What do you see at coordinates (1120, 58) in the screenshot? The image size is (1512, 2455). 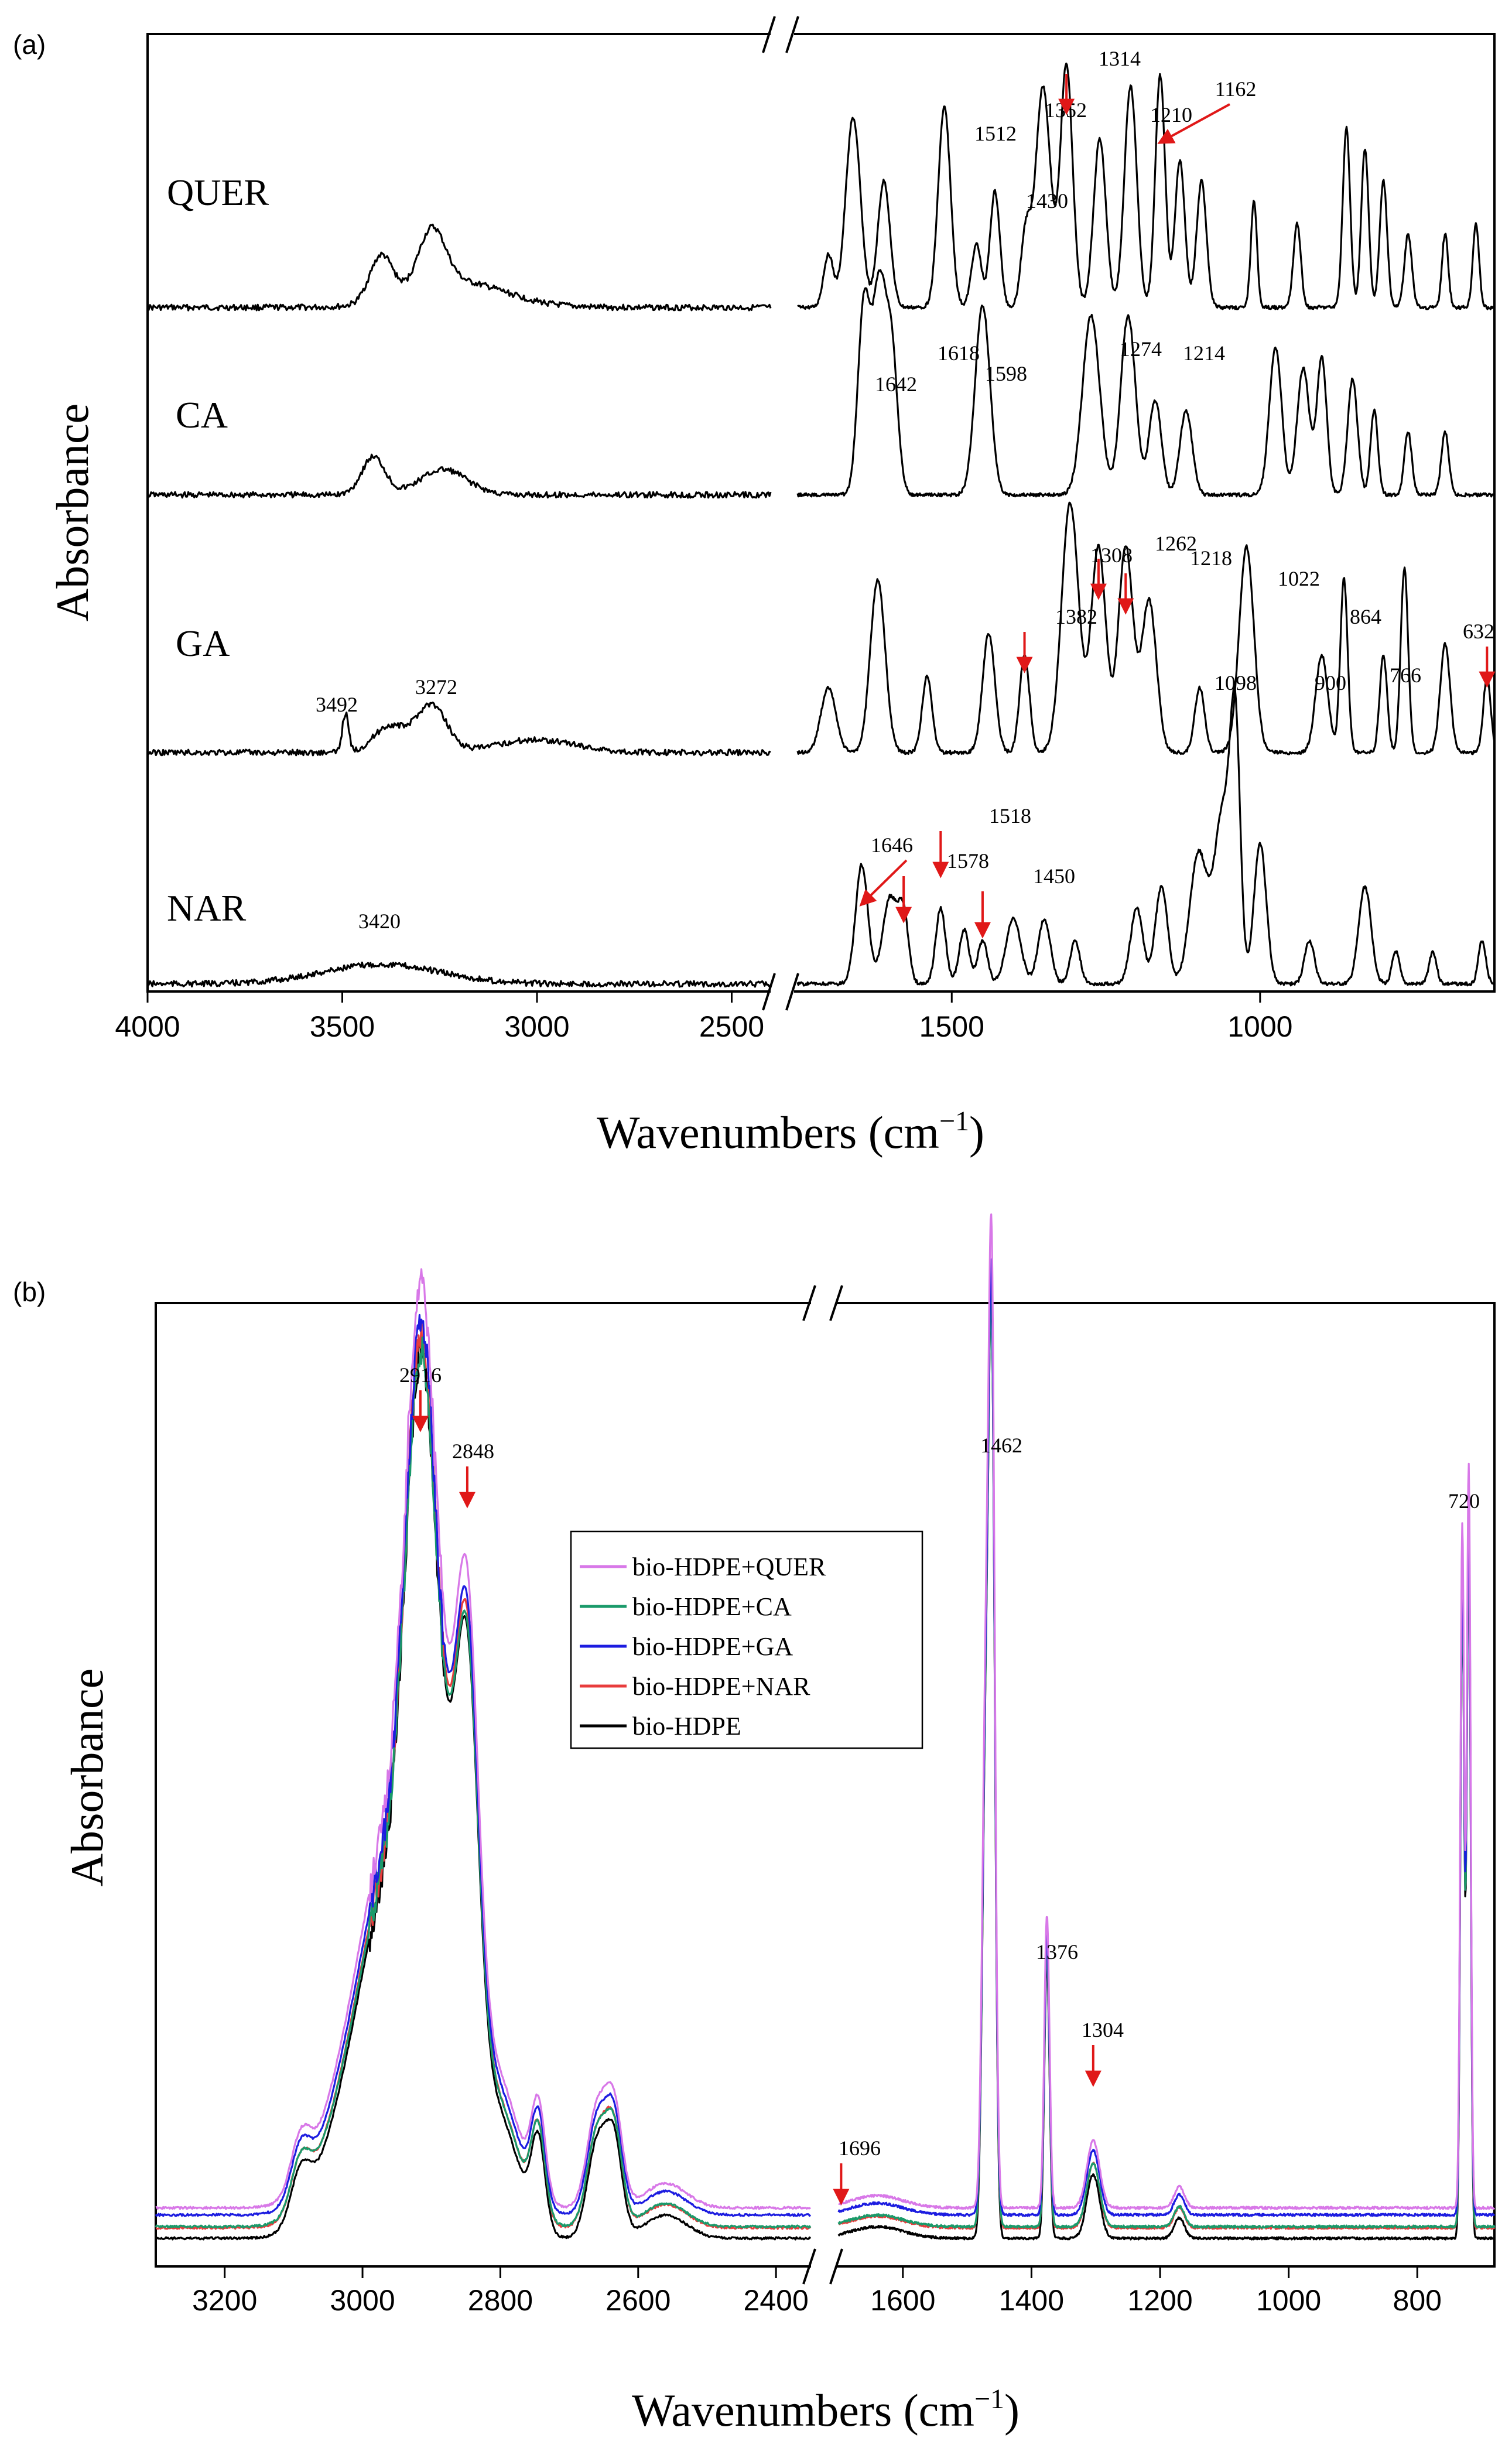 I see `a-ann-1314: 1314` at bounding box center [1120, 58].